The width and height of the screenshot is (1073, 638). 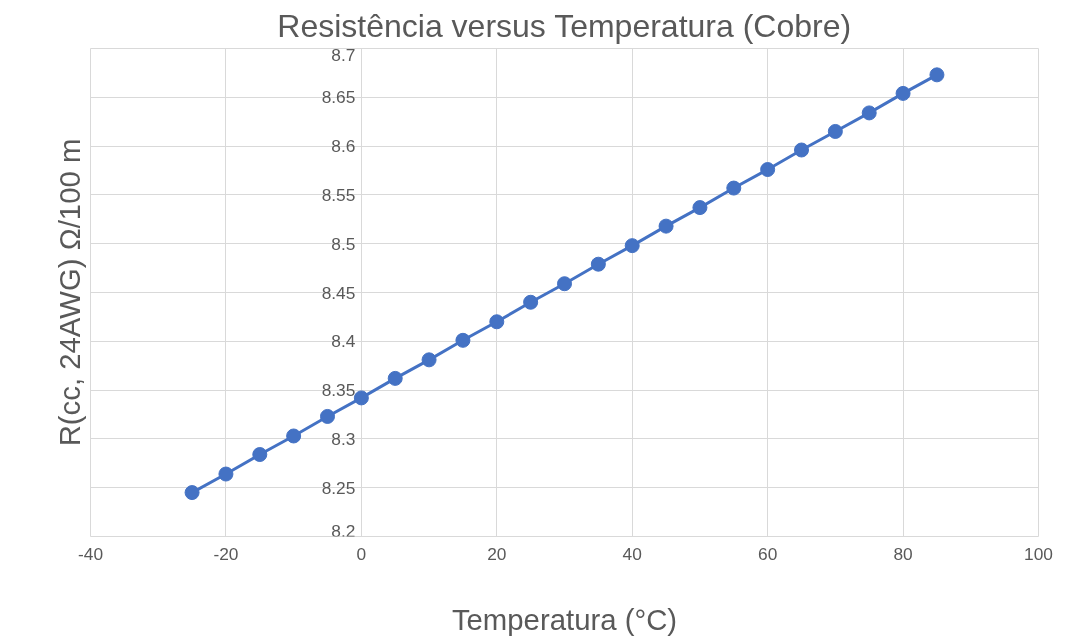 What do you see at coordinates (343, 438) in the screenshot?
I see `y-tick-label: 8.3` at bounding box center [343, 438].